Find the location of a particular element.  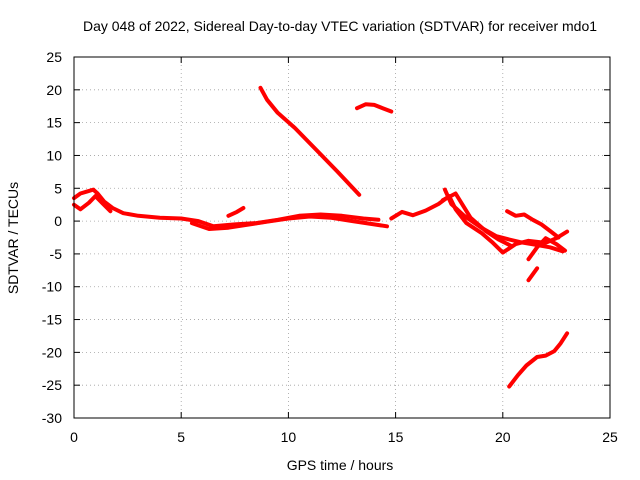

series-arc-diagonal is located at coordinates (310, 141).